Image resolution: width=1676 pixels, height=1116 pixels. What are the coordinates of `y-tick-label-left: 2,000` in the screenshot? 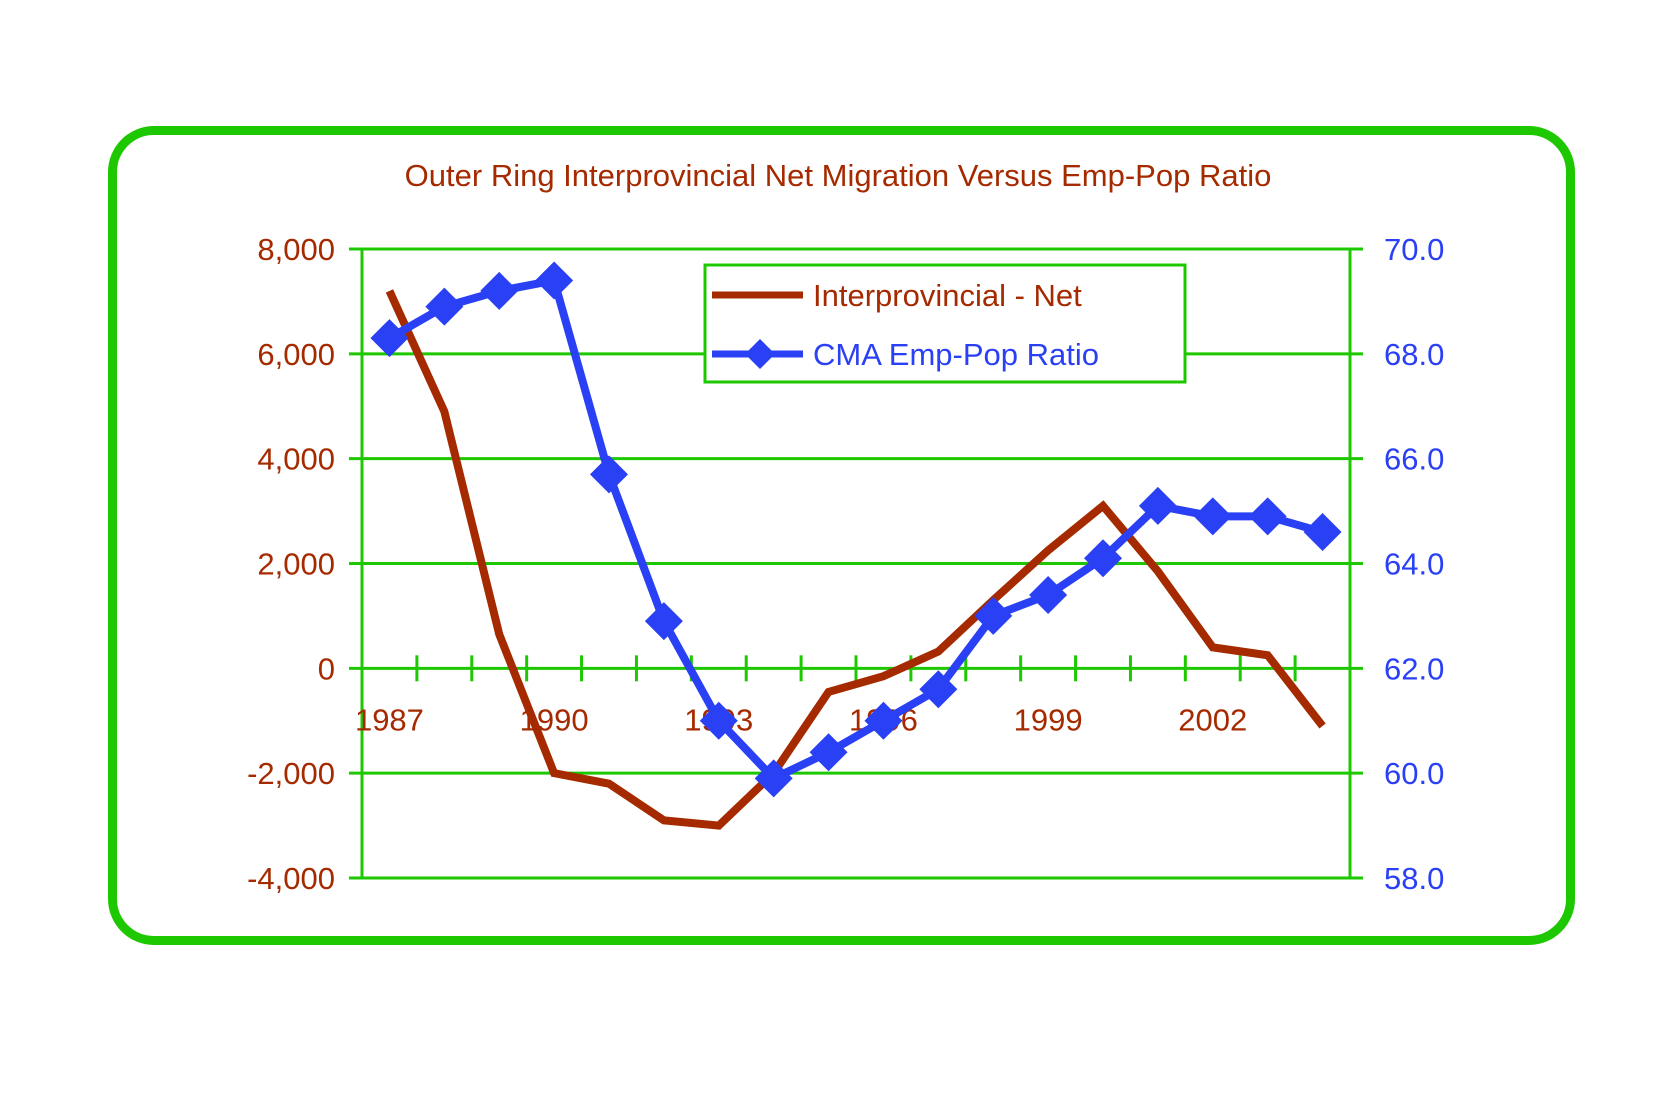 It's located at (296, 564).